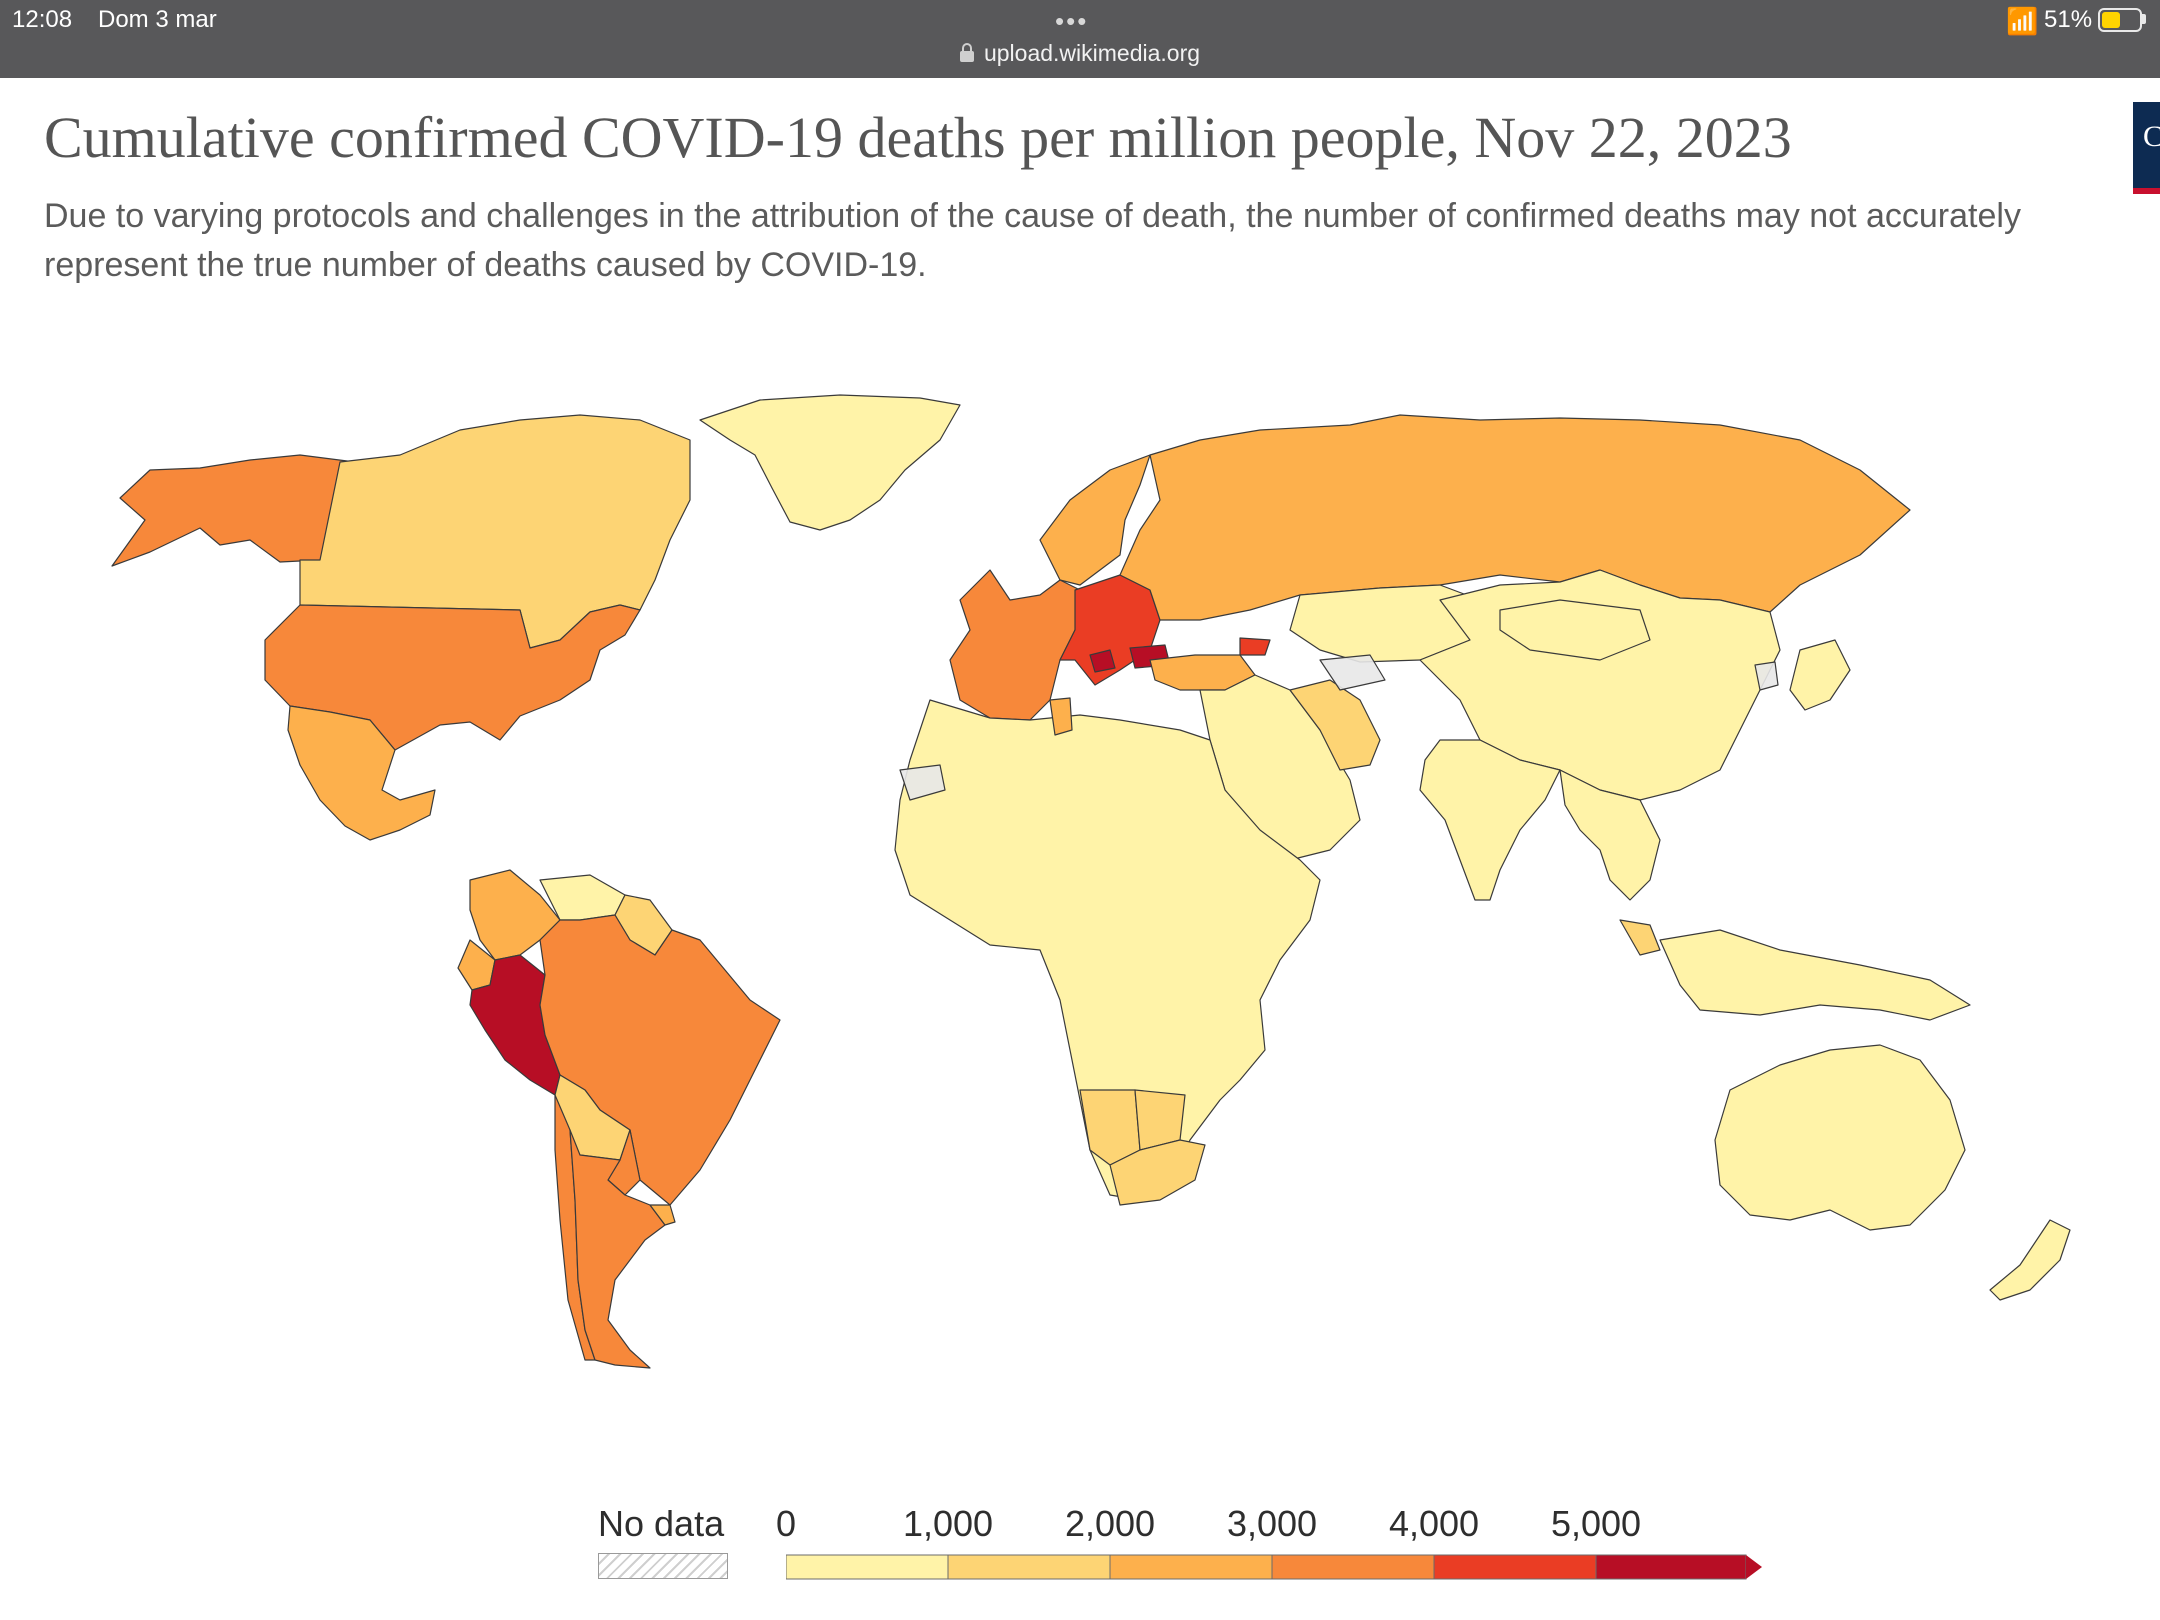 Image resolution: width=2160 pixels, height=1620 pixels. Describe the element at coordinates (1352, 672) in the screenshot. I see `map-region-turkmenistan` at that location.